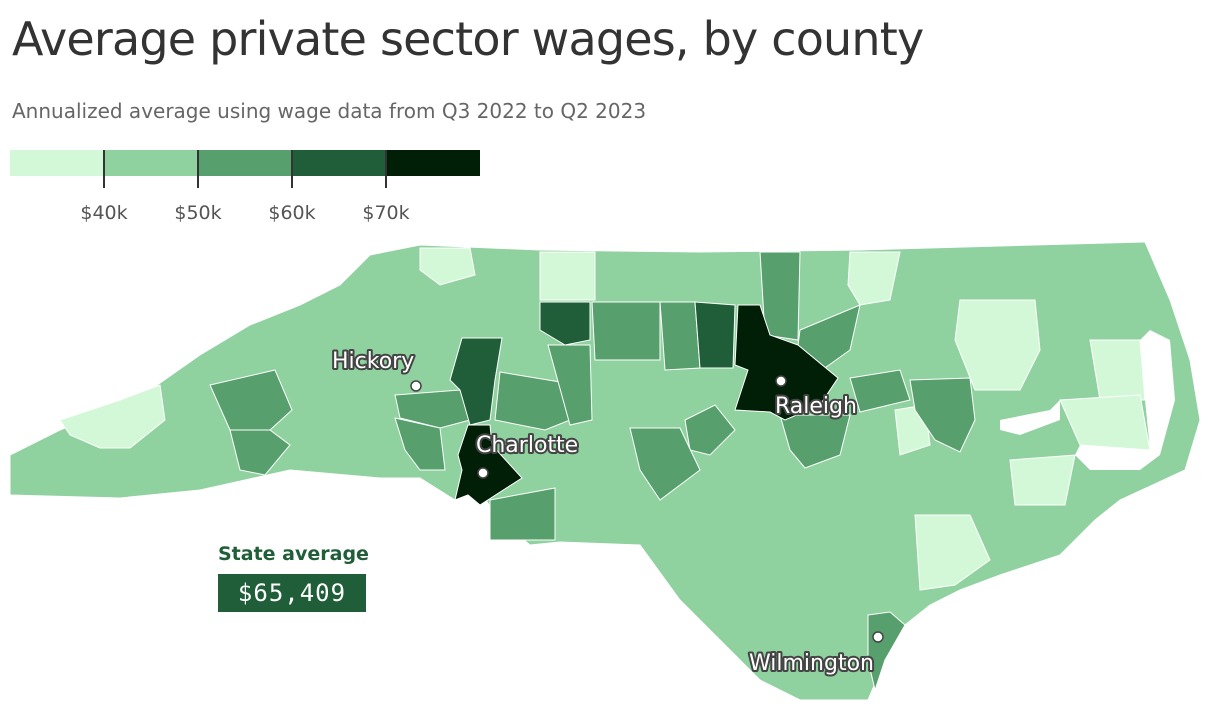 This screenshot has height=712, width=1220. Describe the element at coordinates (292, 593) in the screenshot. I see `state-average-value: $65,409` at that location.